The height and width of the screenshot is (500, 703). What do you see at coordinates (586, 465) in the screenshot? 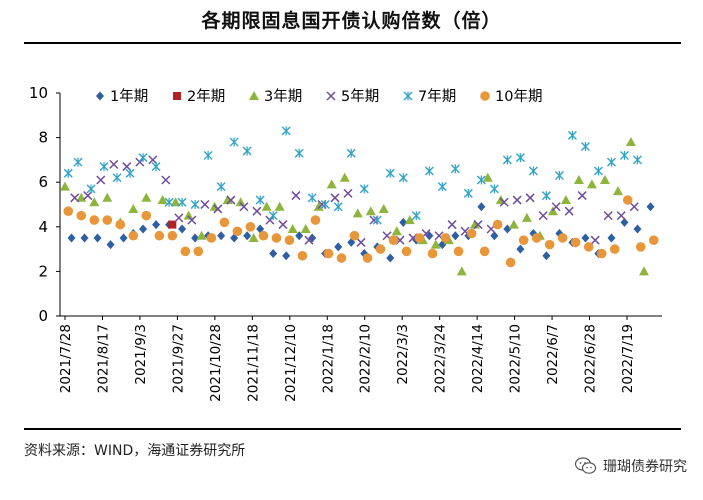
I see `wechat-icon` at bounding box center [586, 465].